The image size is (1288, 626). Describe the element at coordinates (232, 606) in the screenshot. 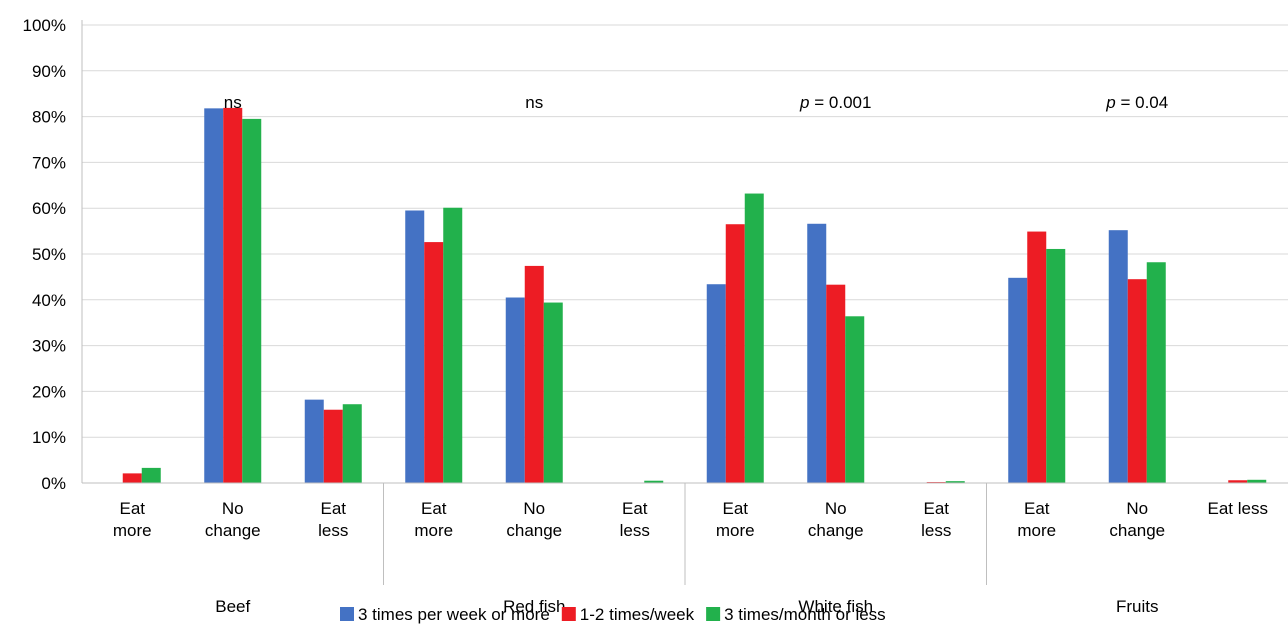

I see `group-label: Beef` at that location.